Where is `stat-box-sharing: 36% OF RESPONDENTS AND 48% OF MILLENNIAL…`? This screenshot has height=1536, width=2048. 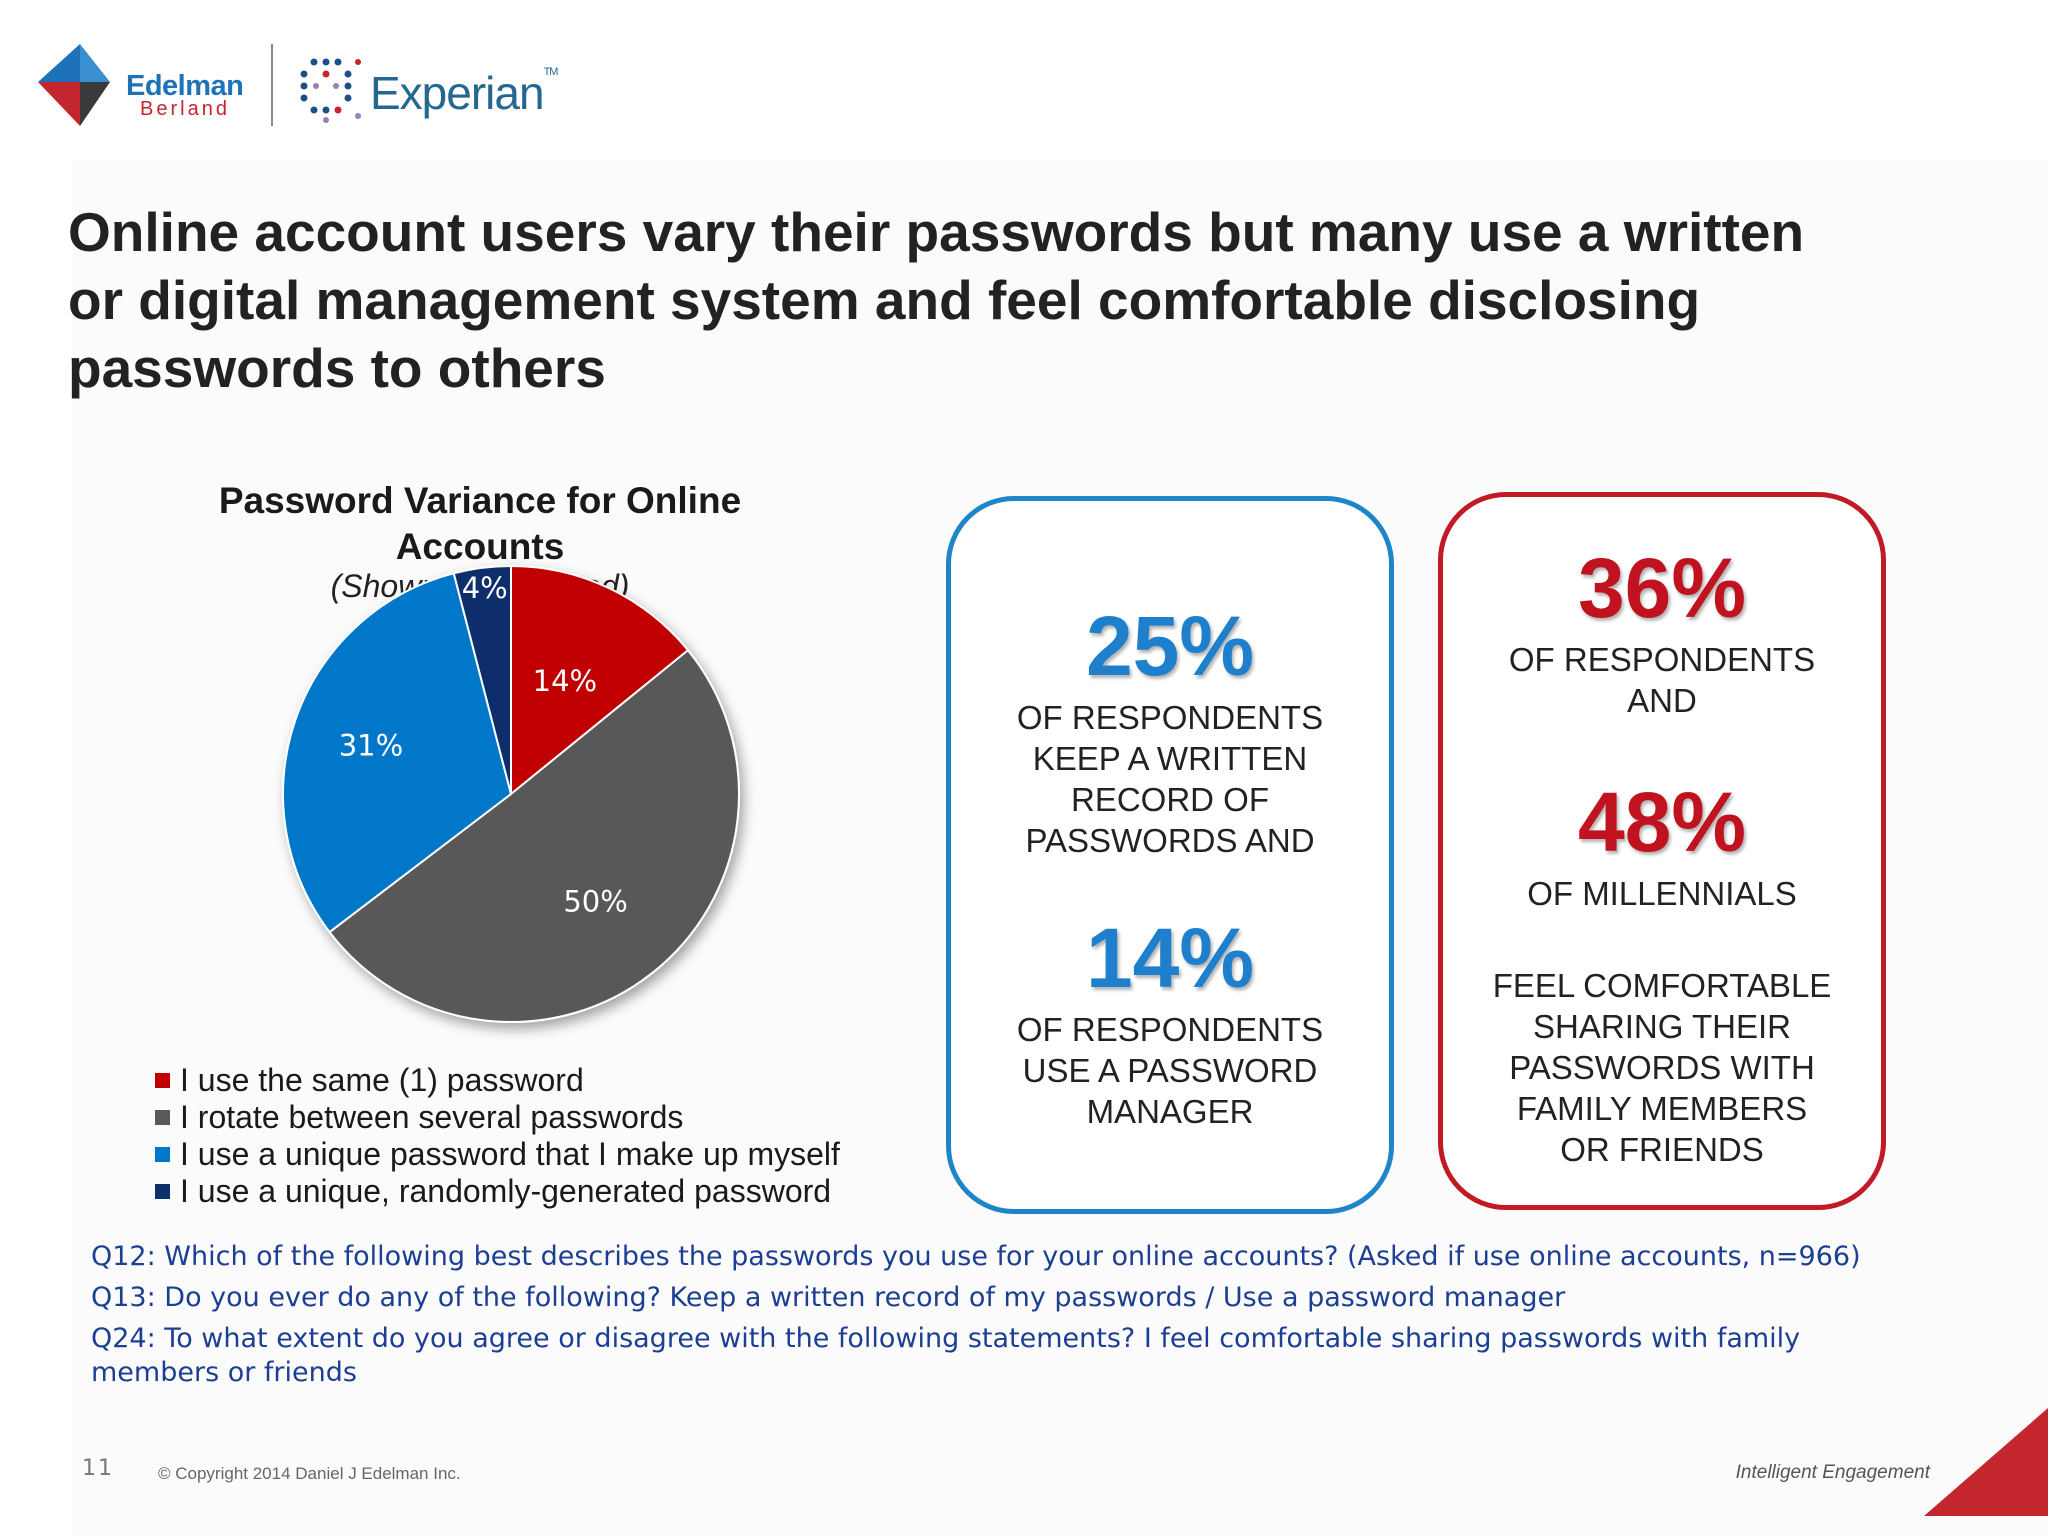
stat-box-sharing: 36% OF RESPONDENTS AND 48% OF MILLENNIAL… is located at coordinates (1662, 851).